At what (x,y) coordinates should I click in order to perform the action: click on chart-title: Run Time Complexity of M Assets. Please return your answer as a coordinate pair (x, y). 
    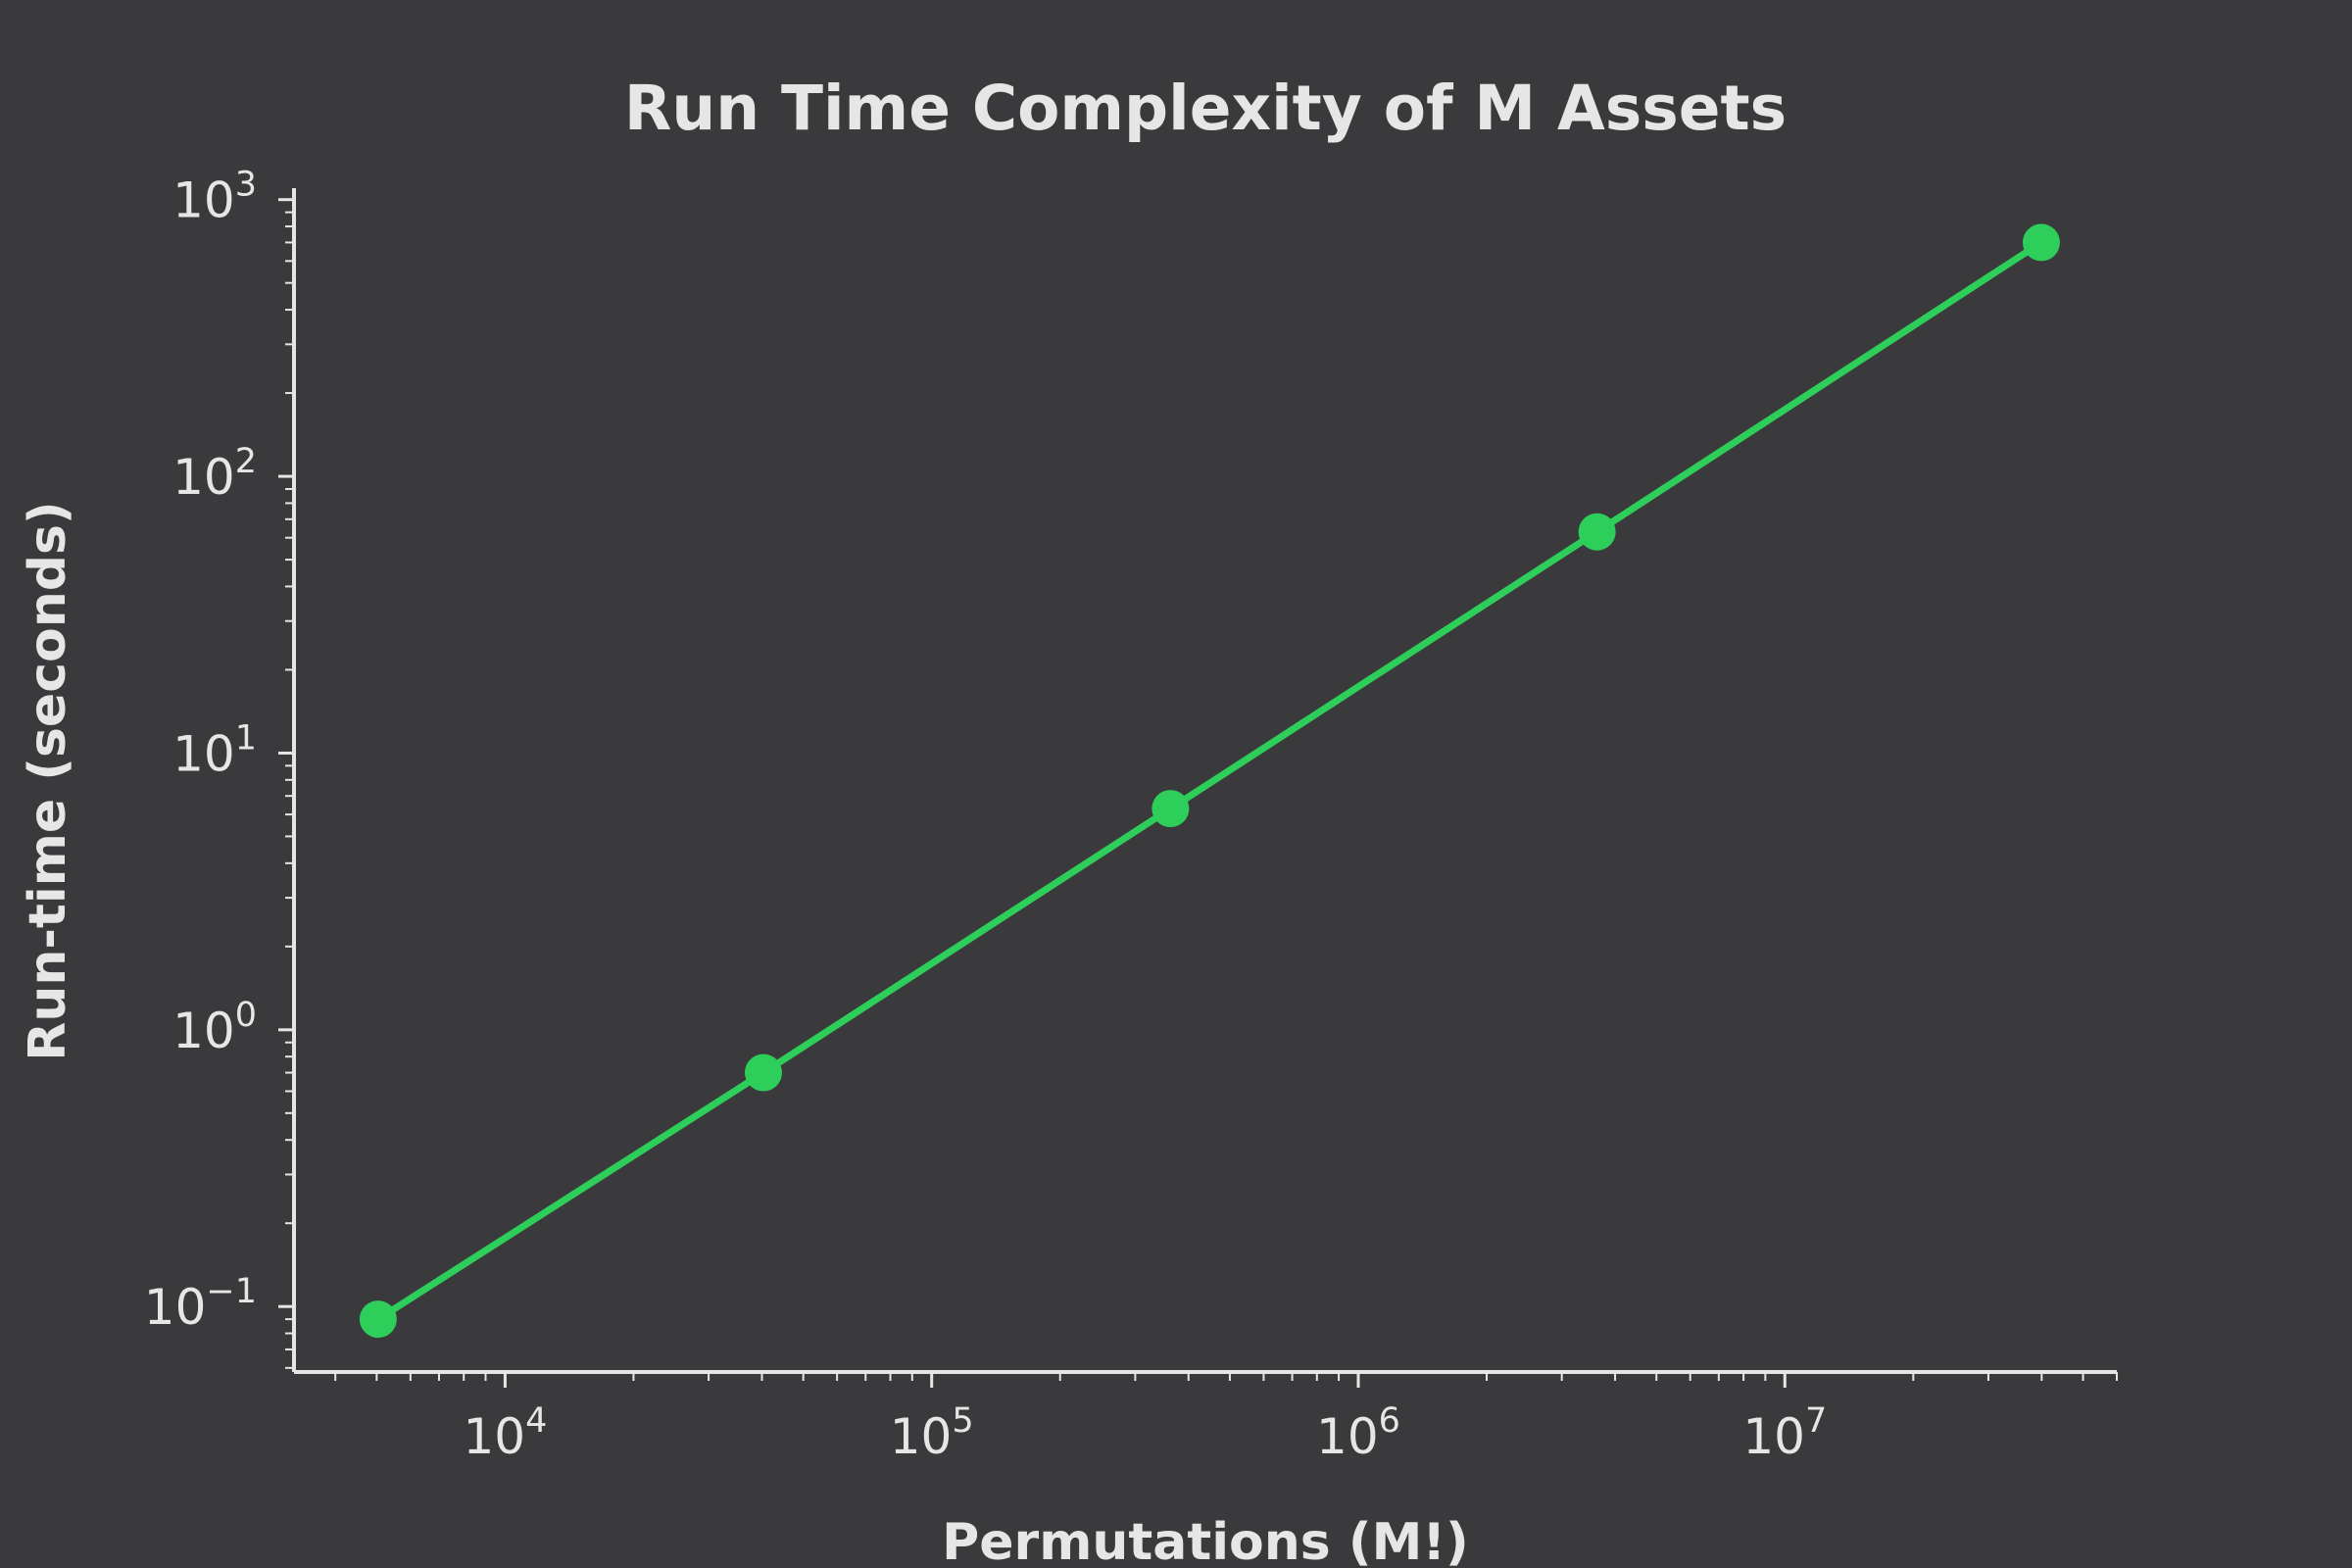
    Looking at the image, I should click on (1205, 108).